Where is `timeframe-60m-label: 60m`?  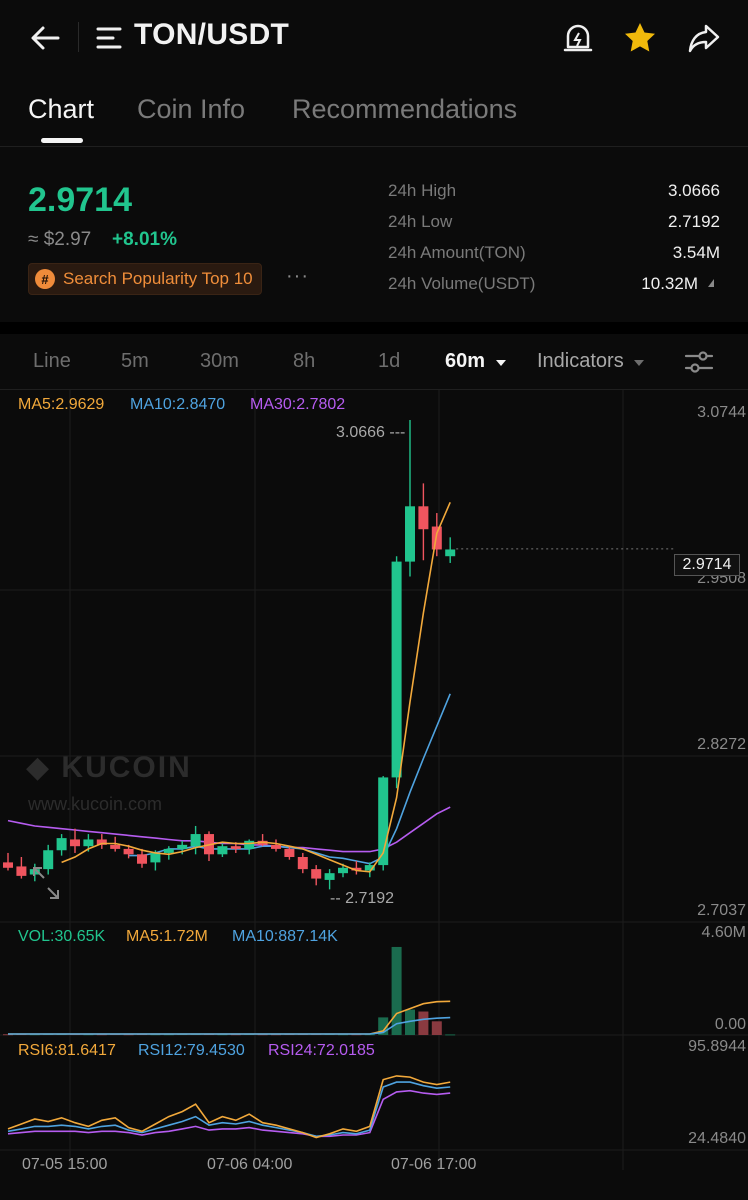 timeframe-60m-label: 60m is located at coordinates (465, 361).